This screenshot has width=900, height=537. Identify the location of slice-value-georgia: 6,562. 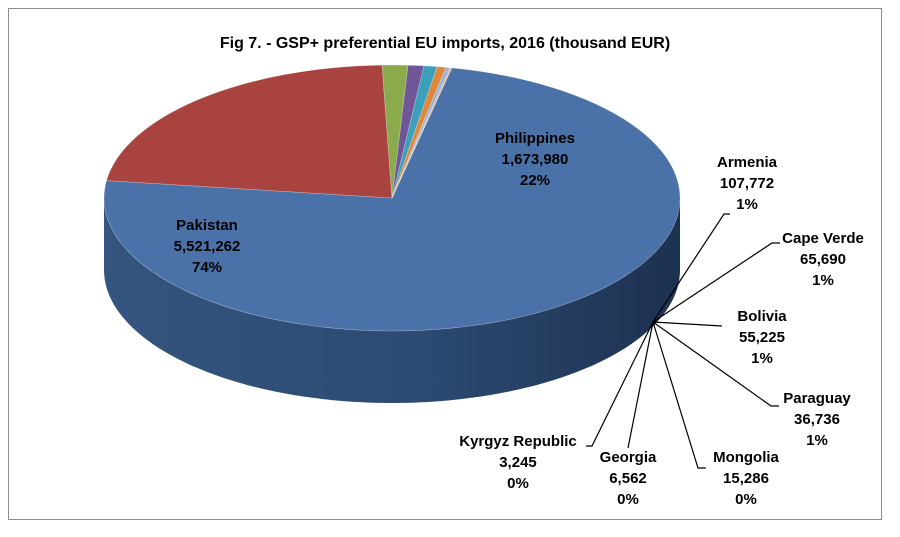
(628, 478).